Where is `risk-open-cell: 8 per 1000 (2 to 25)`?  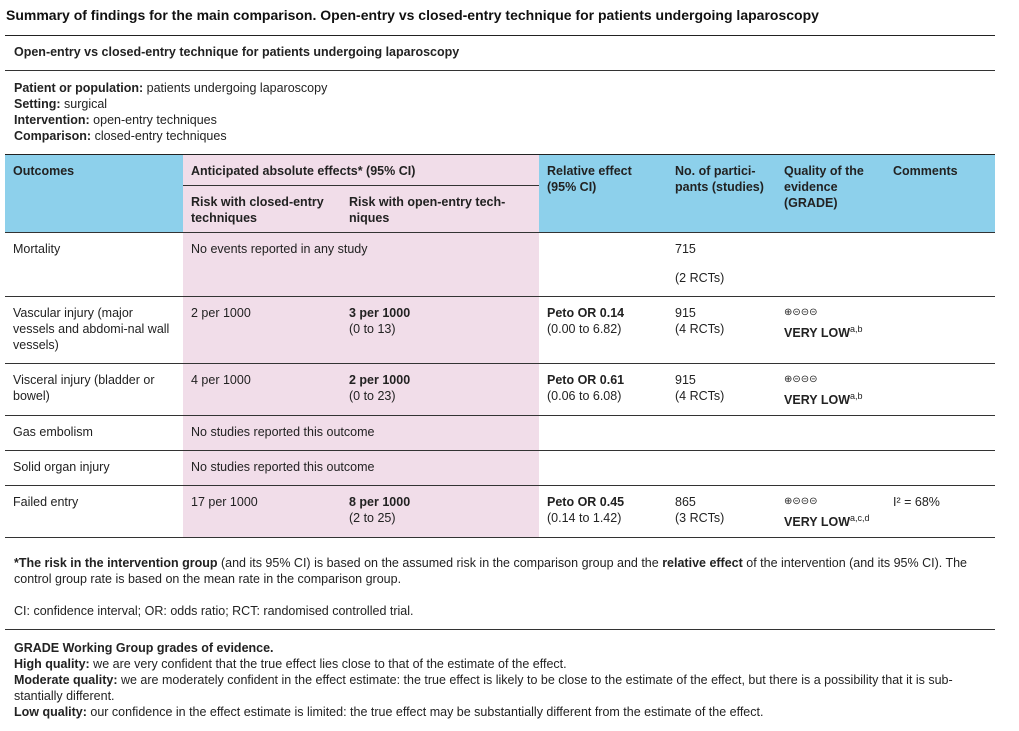
risk-open-cell: 8 per 1000 (2 to 25) is located at coordinates (440, 511).